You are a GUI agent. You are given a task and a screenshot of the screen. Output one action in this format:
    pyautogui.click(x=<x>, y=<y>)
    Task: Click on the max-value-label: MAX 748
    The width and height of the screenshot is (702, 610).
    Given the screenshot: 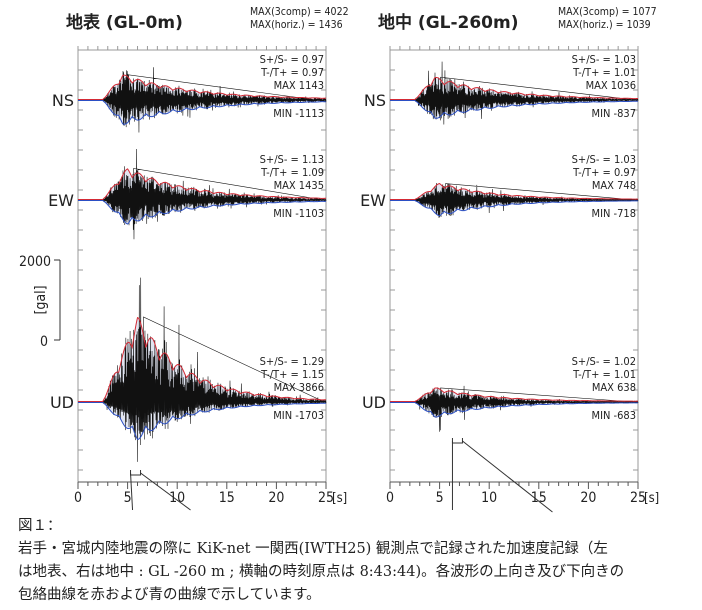 What is the action you would take?
    pyautogui.click(x=614, y=185)
    